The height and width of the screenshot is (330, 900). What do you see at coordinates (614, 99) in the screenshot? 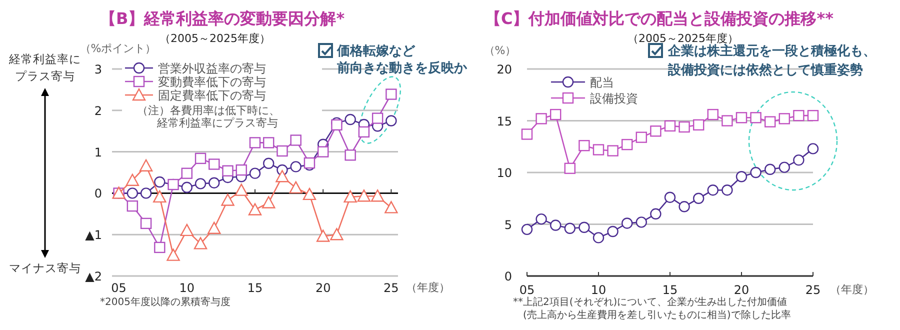
I see `legend-label: 設備投資` at bounding box center [614, 99].